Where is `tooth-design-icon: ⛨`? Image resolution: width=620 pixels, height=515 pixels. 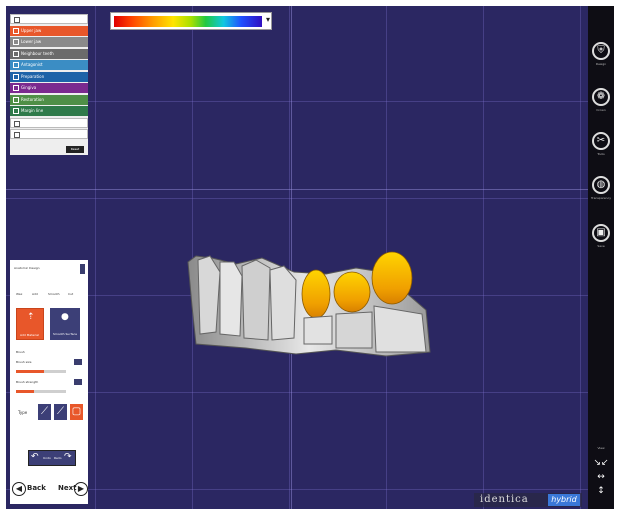 tooth-design-icon: ⛨ is located at coordinates (601, 51).